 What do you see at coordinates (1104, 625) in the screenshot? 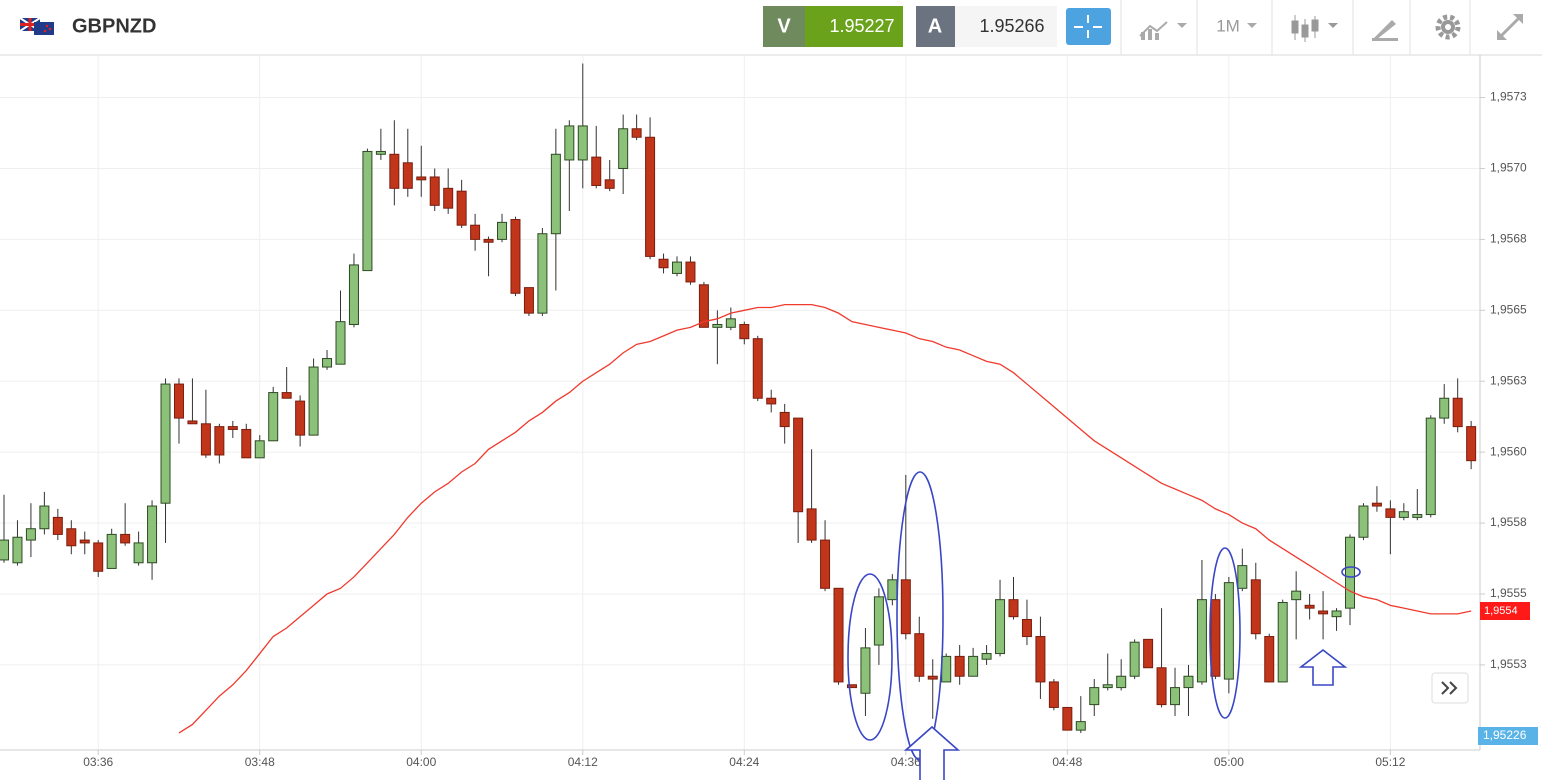
I see `annotations` at bounding box center [1104, 625].